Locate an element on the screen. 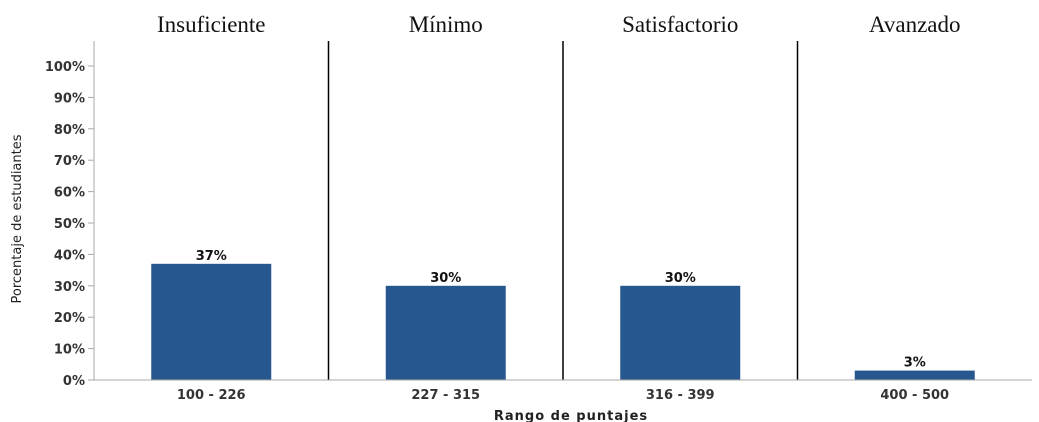 The image size is (1039, 422). y-tick-label: 100% is located at coordinates (65, 67).